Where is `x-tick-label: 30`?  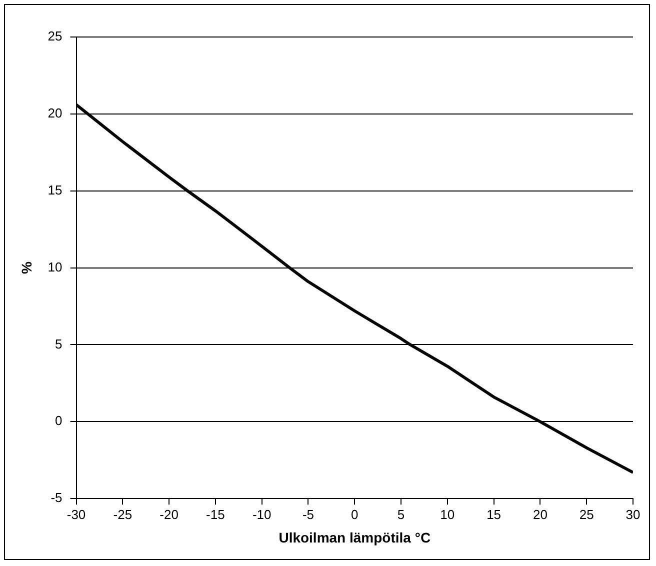 x-tick-label: 30 is located at coordinates (633, 514).